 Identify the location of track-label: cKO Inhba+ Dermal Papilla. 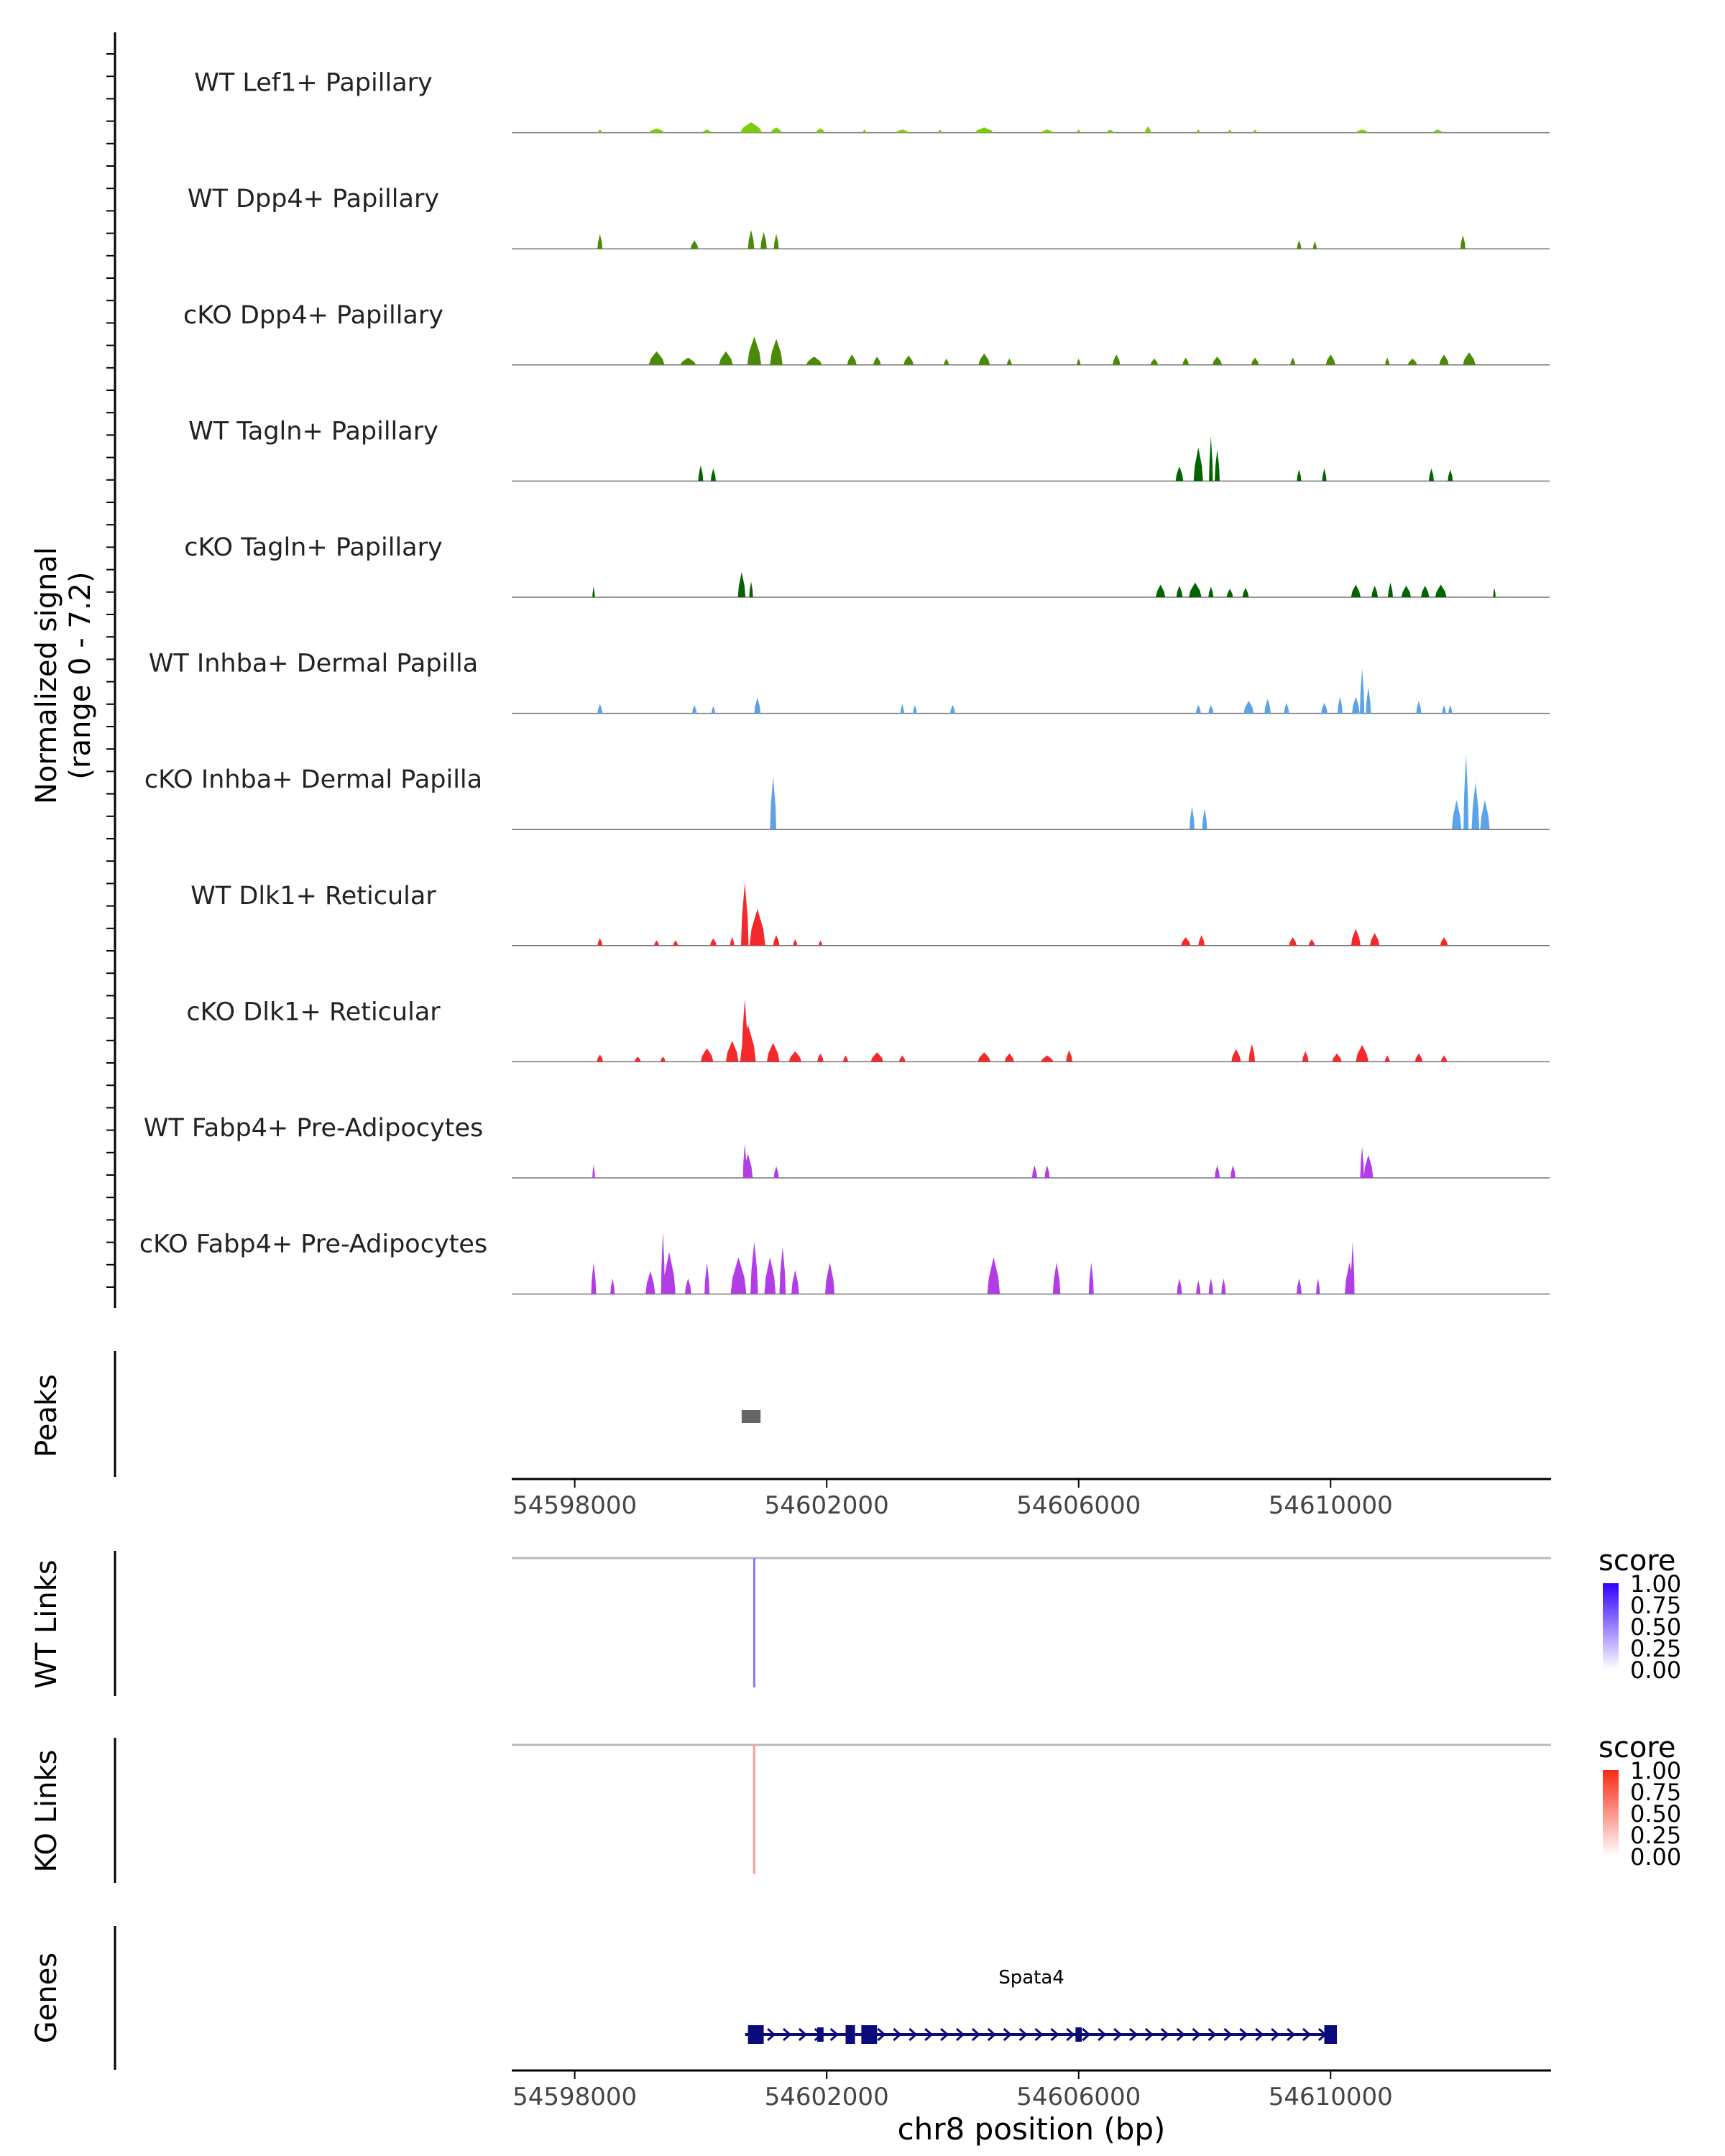
(313, 779).